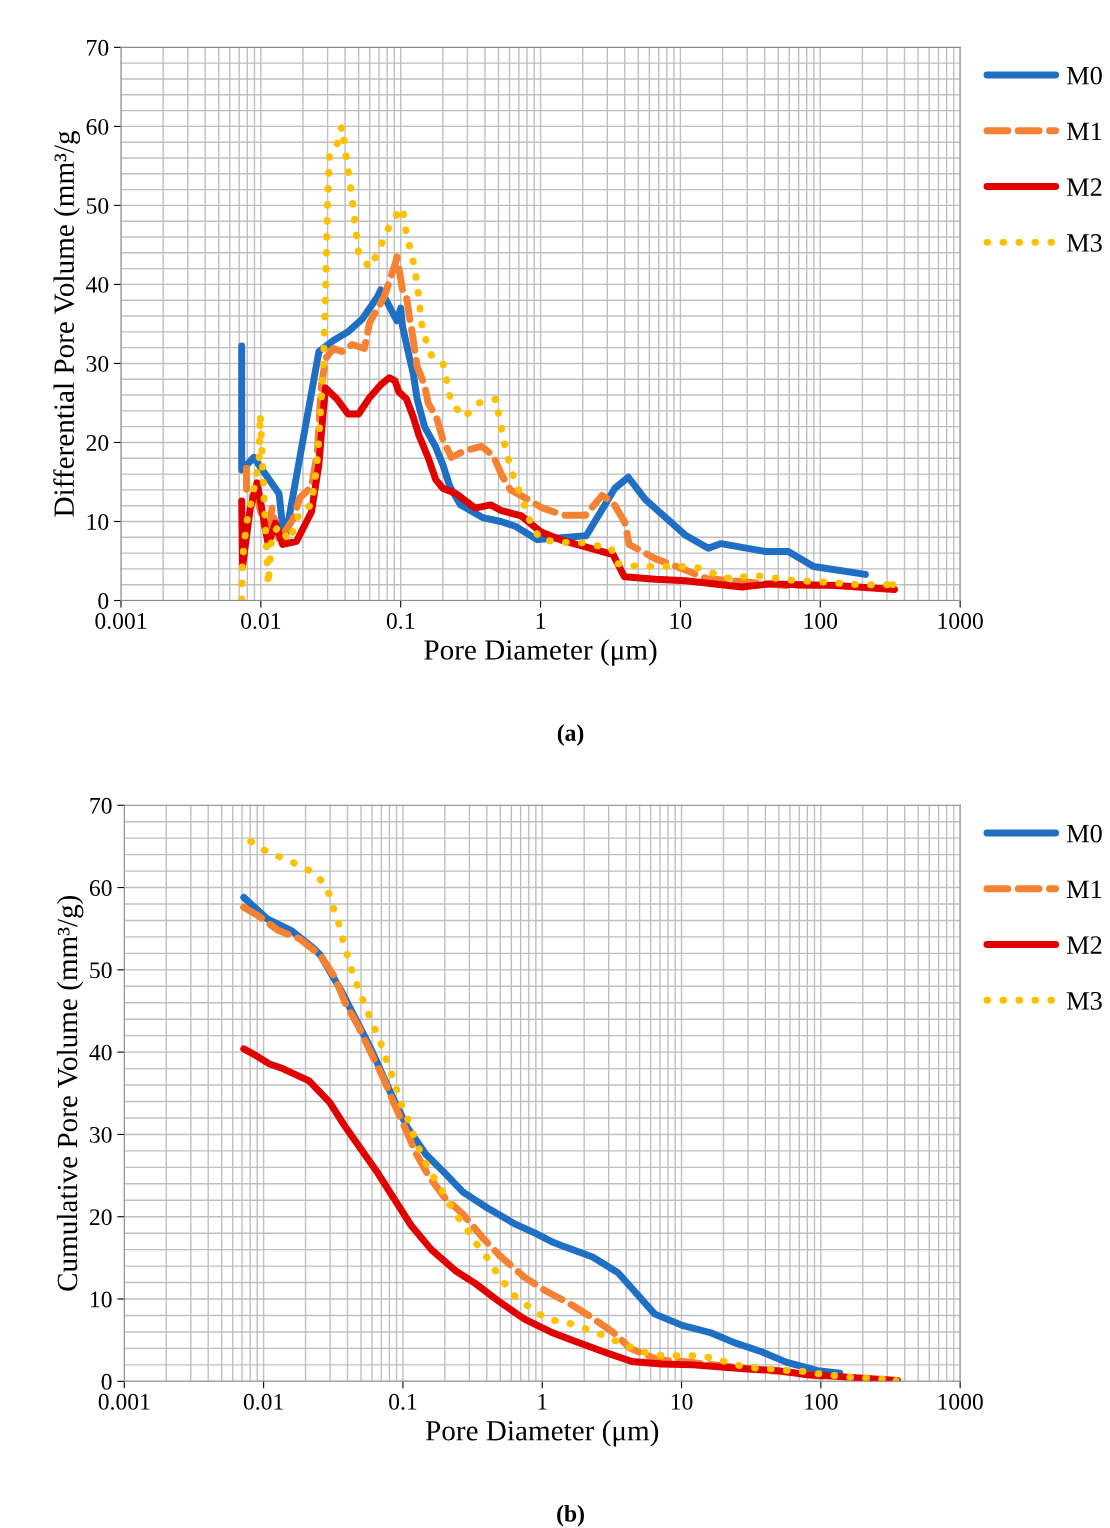 This screenshot has height=1528, width=1110. What do you see at coordinates (70, 1093) in the screenshot?
I see `y-axis-title: Cumulative Pore Volume (mm³/g)` at bounding box center [70, 1093].